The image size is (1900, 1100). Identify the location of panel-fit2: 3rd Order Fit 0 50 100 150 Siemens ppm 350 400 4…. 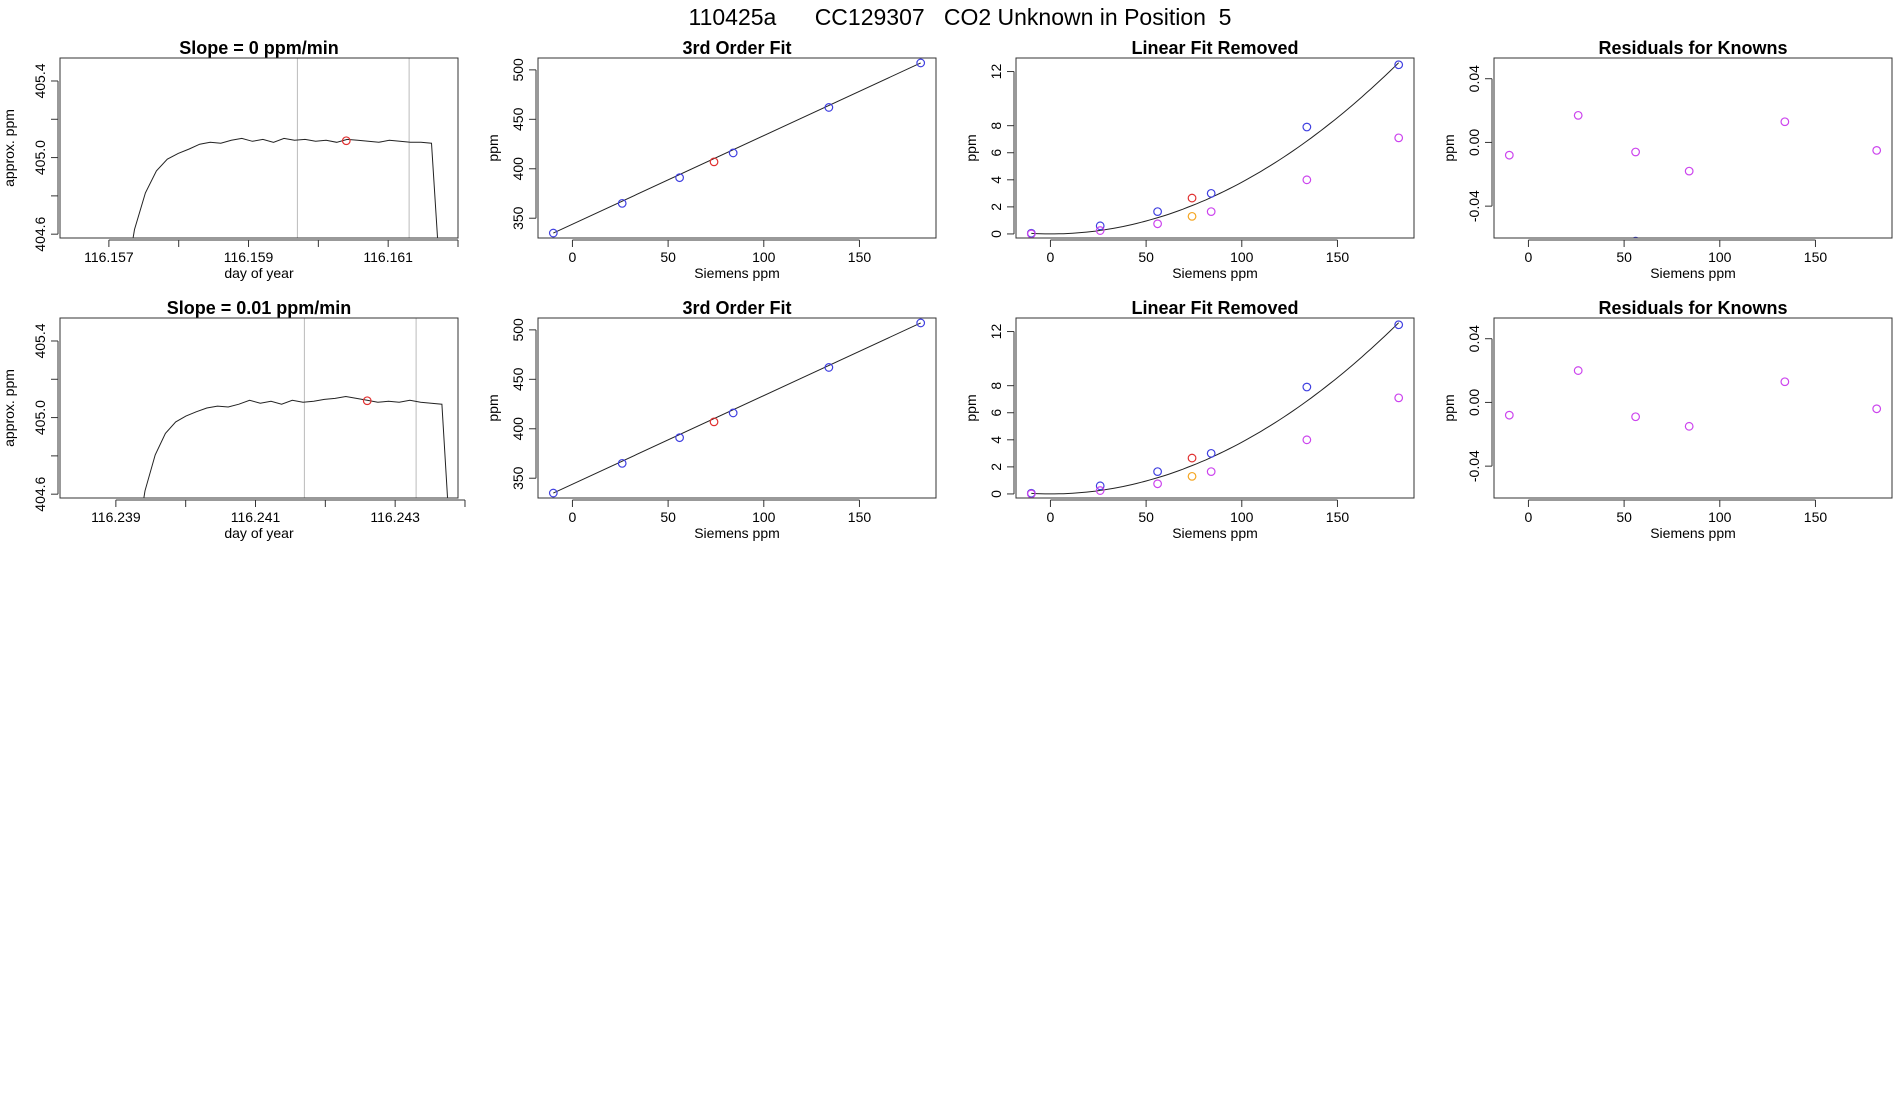
(711, 419).